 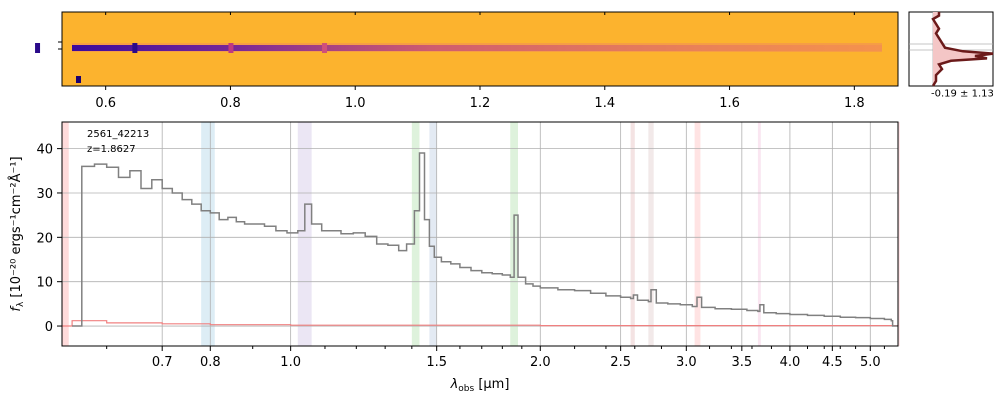 I want to click on xtick-label: 1.8, so click(x=854, y=103).